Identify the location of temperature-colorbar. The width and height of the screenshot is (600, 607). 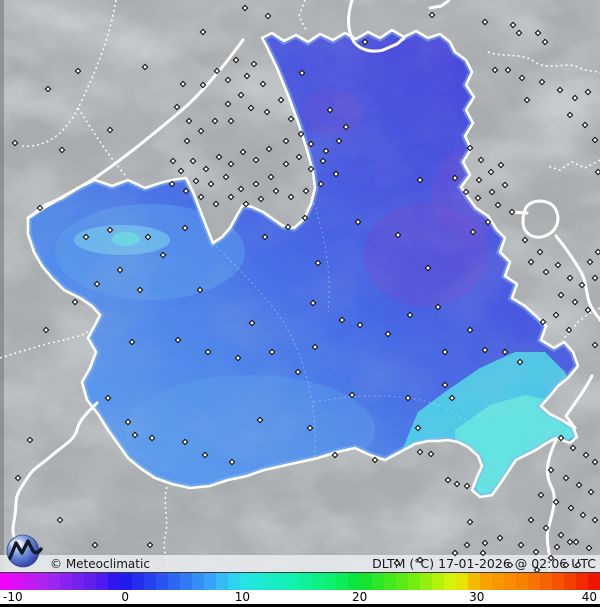
(300, 581).